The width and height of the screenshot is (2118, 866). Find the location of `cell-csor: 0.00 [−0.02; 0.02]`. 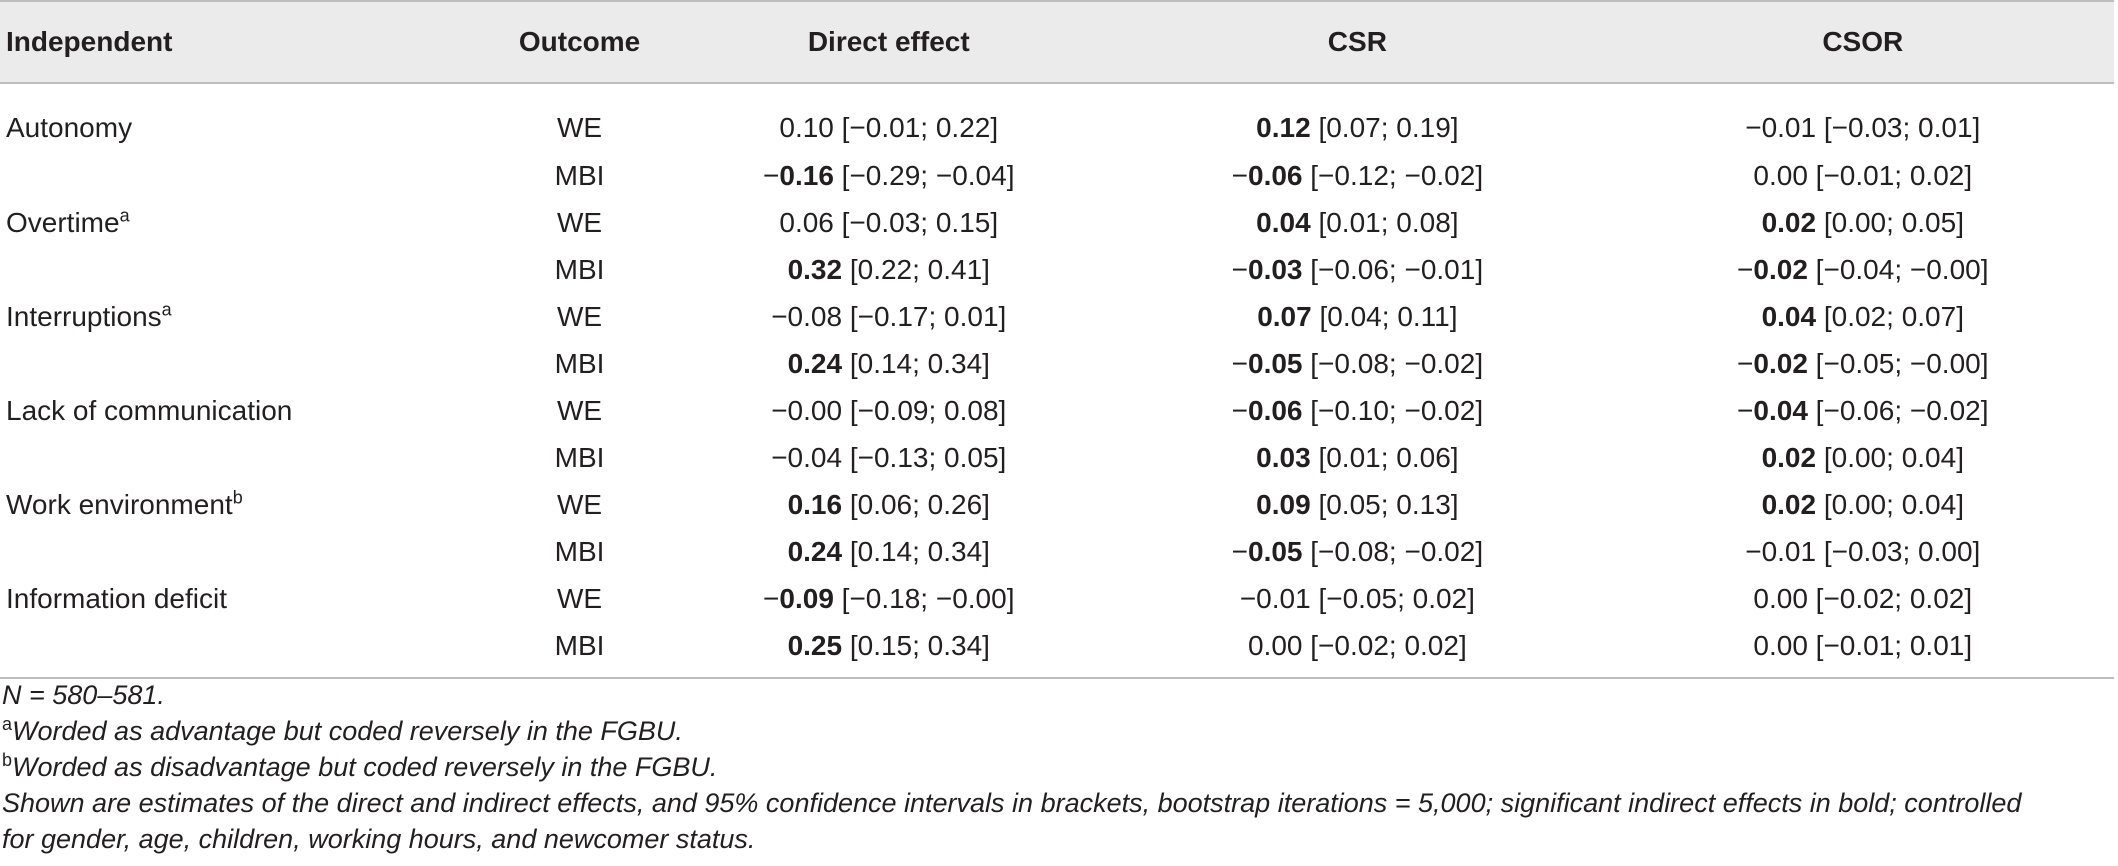

cell-csor: 0.00 [−0.02; 0.02] is located at coordinates (1863, 598).